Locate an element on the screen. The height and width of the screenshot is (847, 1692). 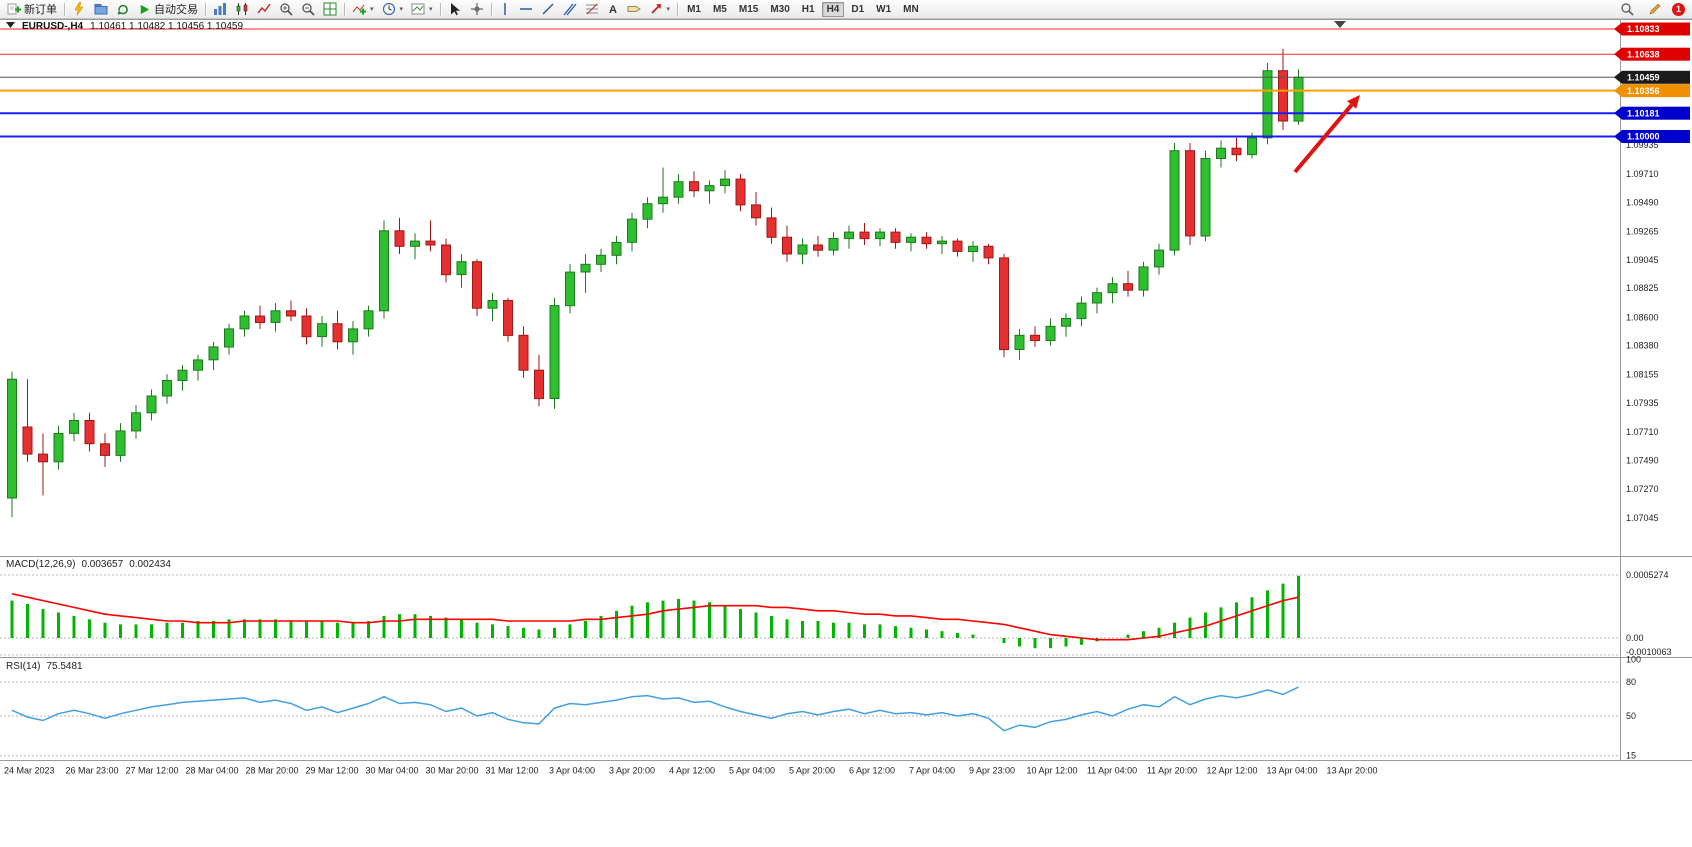
svg-text: 1.10000 is located at coordinates (1643, 137).